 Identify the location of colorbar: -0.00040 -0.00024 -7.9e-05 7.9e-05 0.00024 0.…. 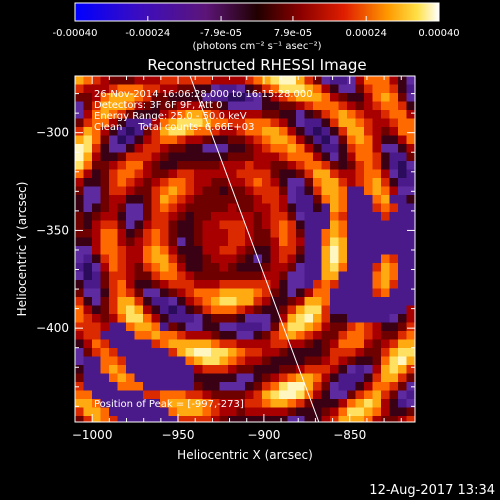
(256, 27).